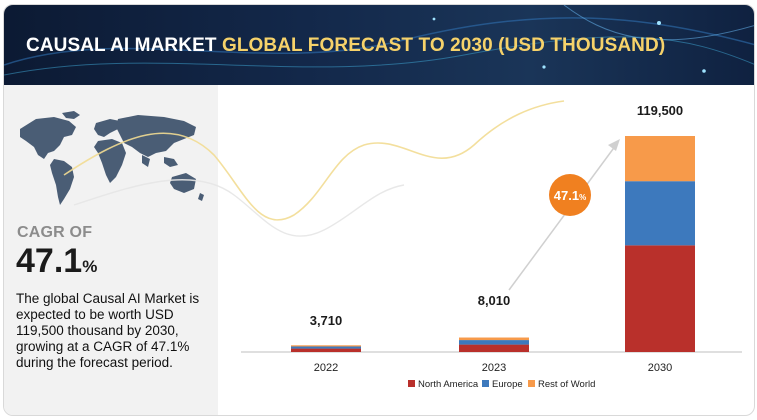 Image resolution: width=757 pixels, height=420 pixels. Describe the element at coordinates (660, 368) in the screenshot. I see `x-tick-label-2030: 2030` at that location.